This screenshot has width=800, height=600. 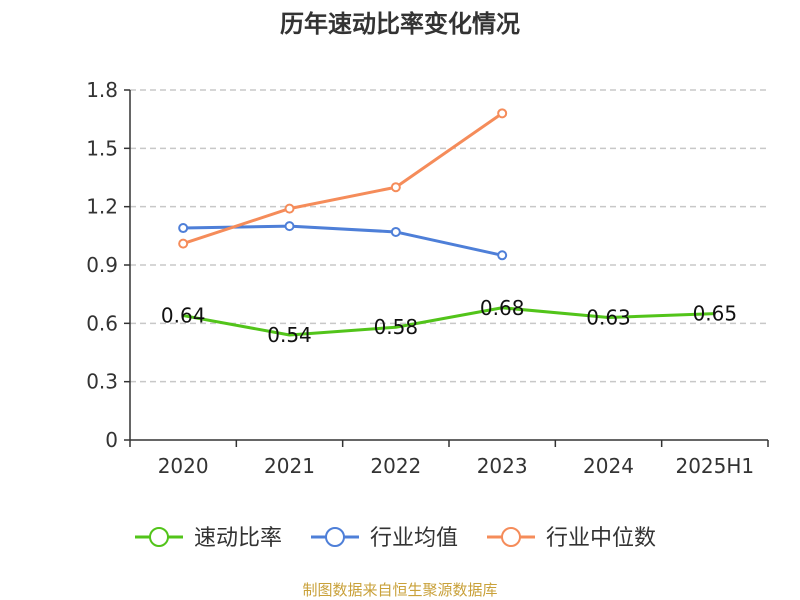 What do you see at coordinates (102, 207) in the screenshot?
I see `y-tick-label-4: 1.2` at bounding box center [102, 207].